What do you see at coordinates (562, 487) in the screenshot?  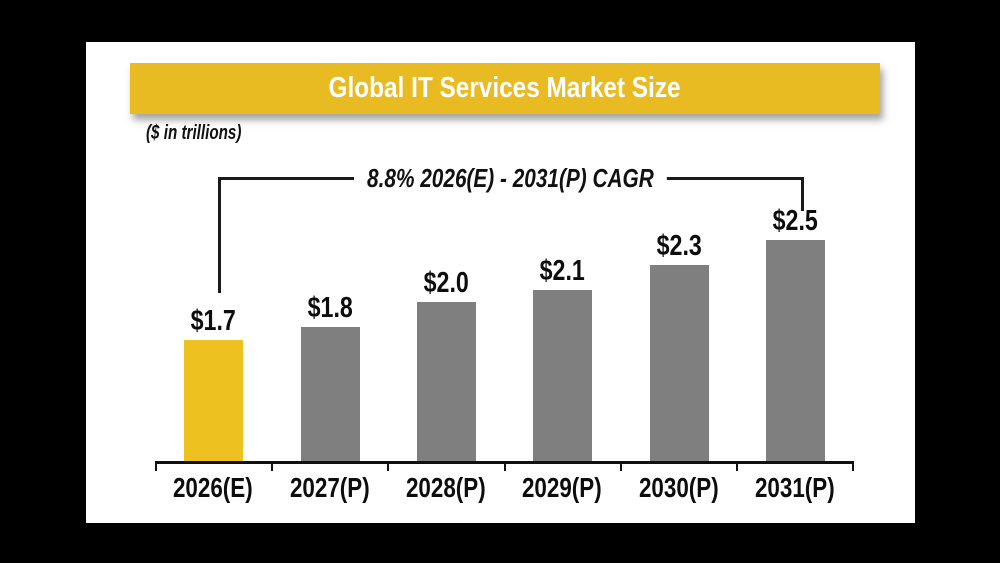 I see `category-label: 2029(P)` at bounding box center [562, 487].